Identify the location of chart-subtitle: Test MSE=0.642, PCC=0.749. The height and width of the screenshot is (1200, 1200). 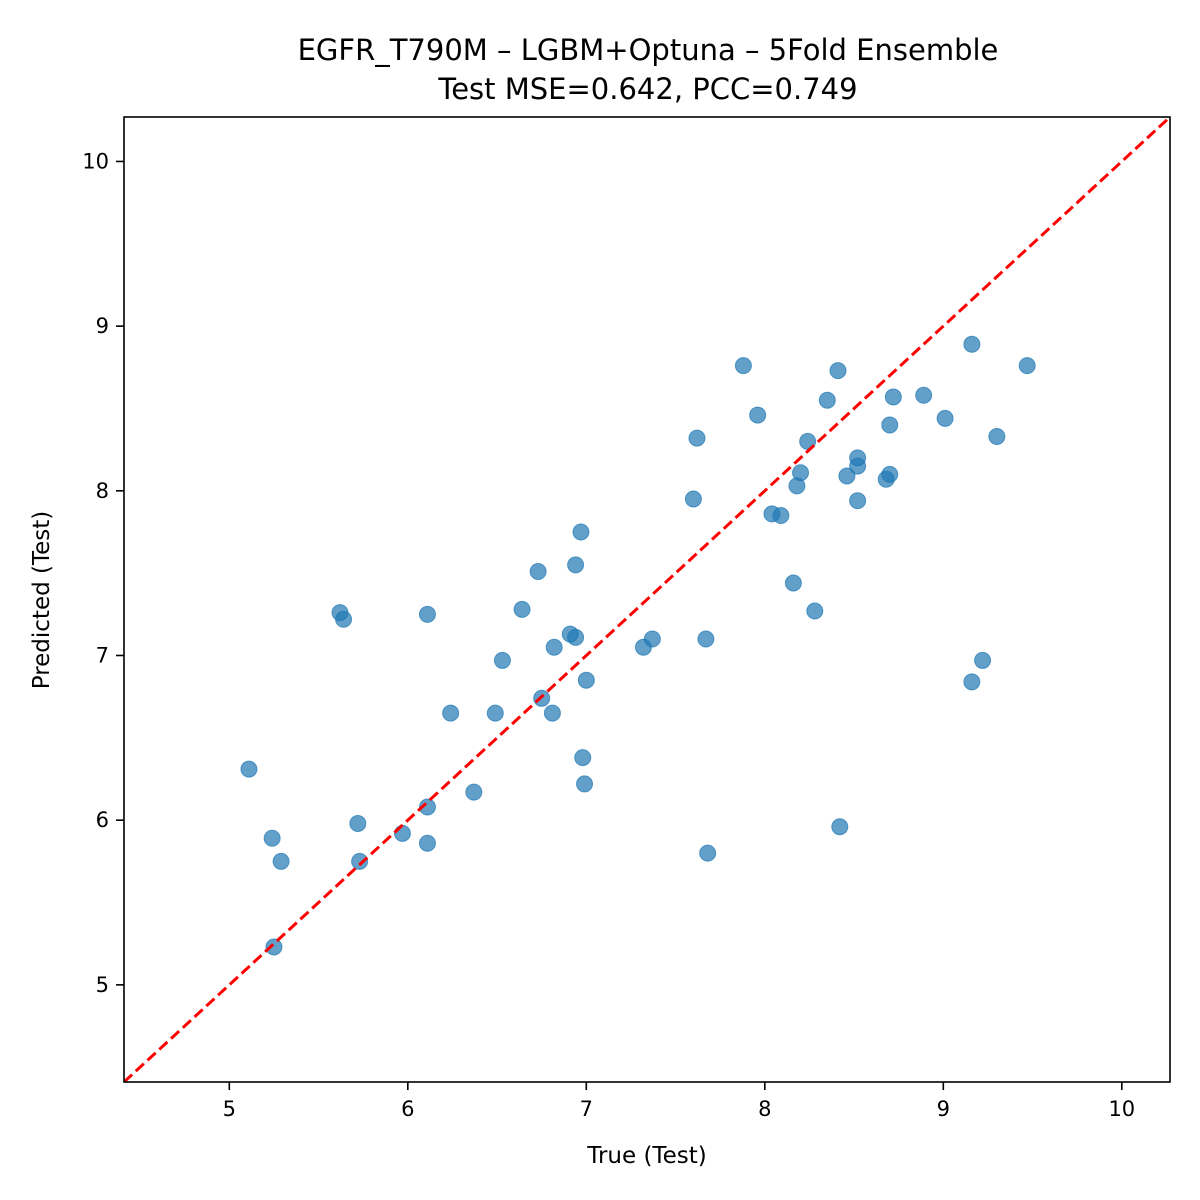
(647, 89).